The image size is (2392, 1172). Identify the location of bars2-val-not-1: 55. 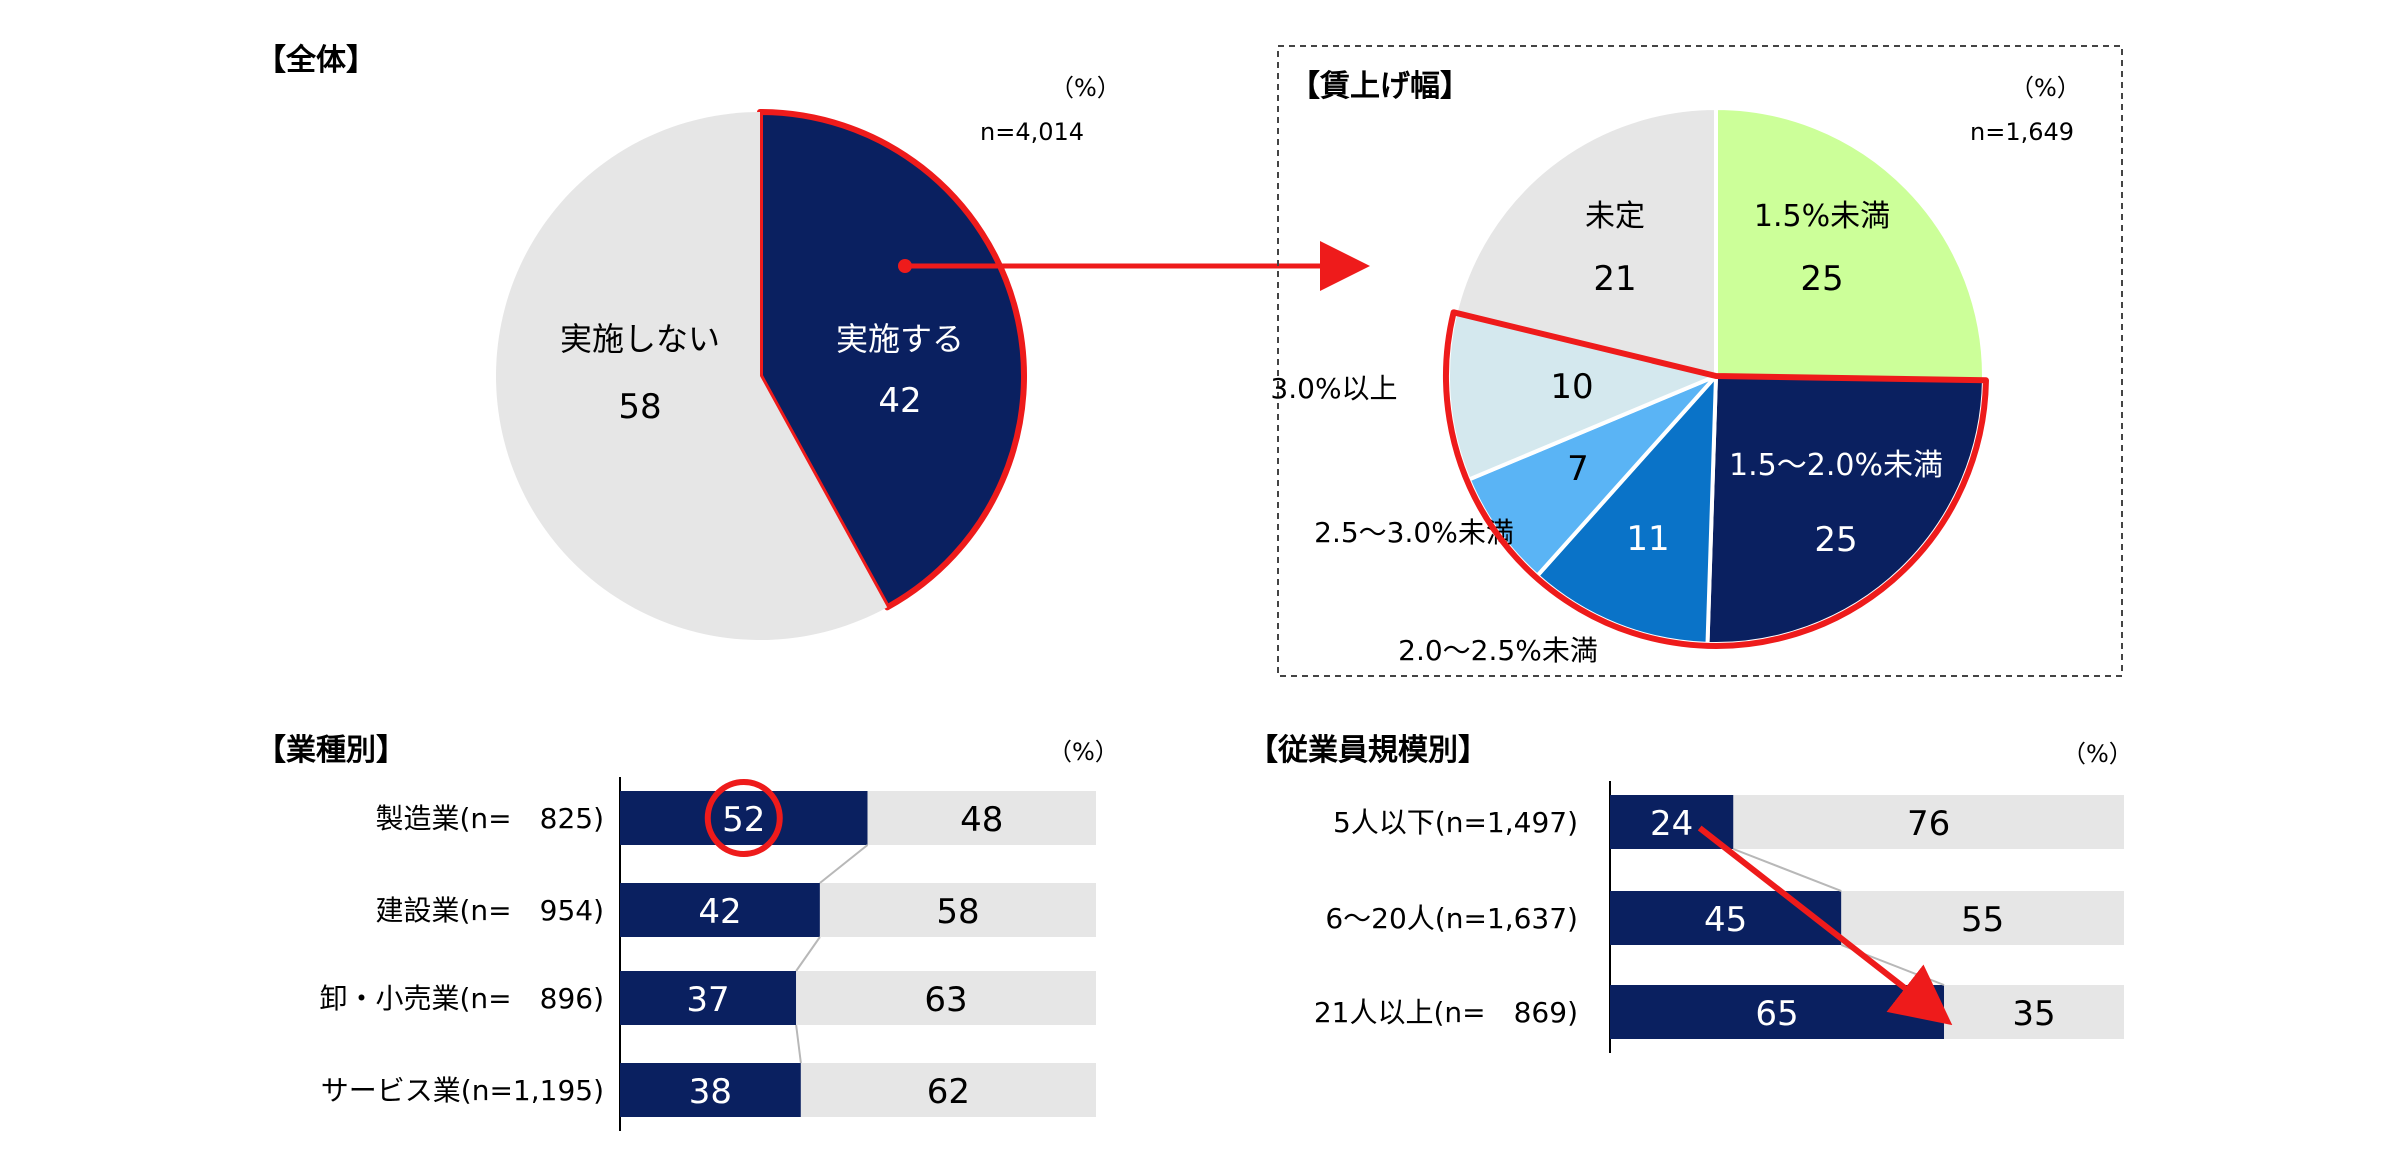
(1982, 920).